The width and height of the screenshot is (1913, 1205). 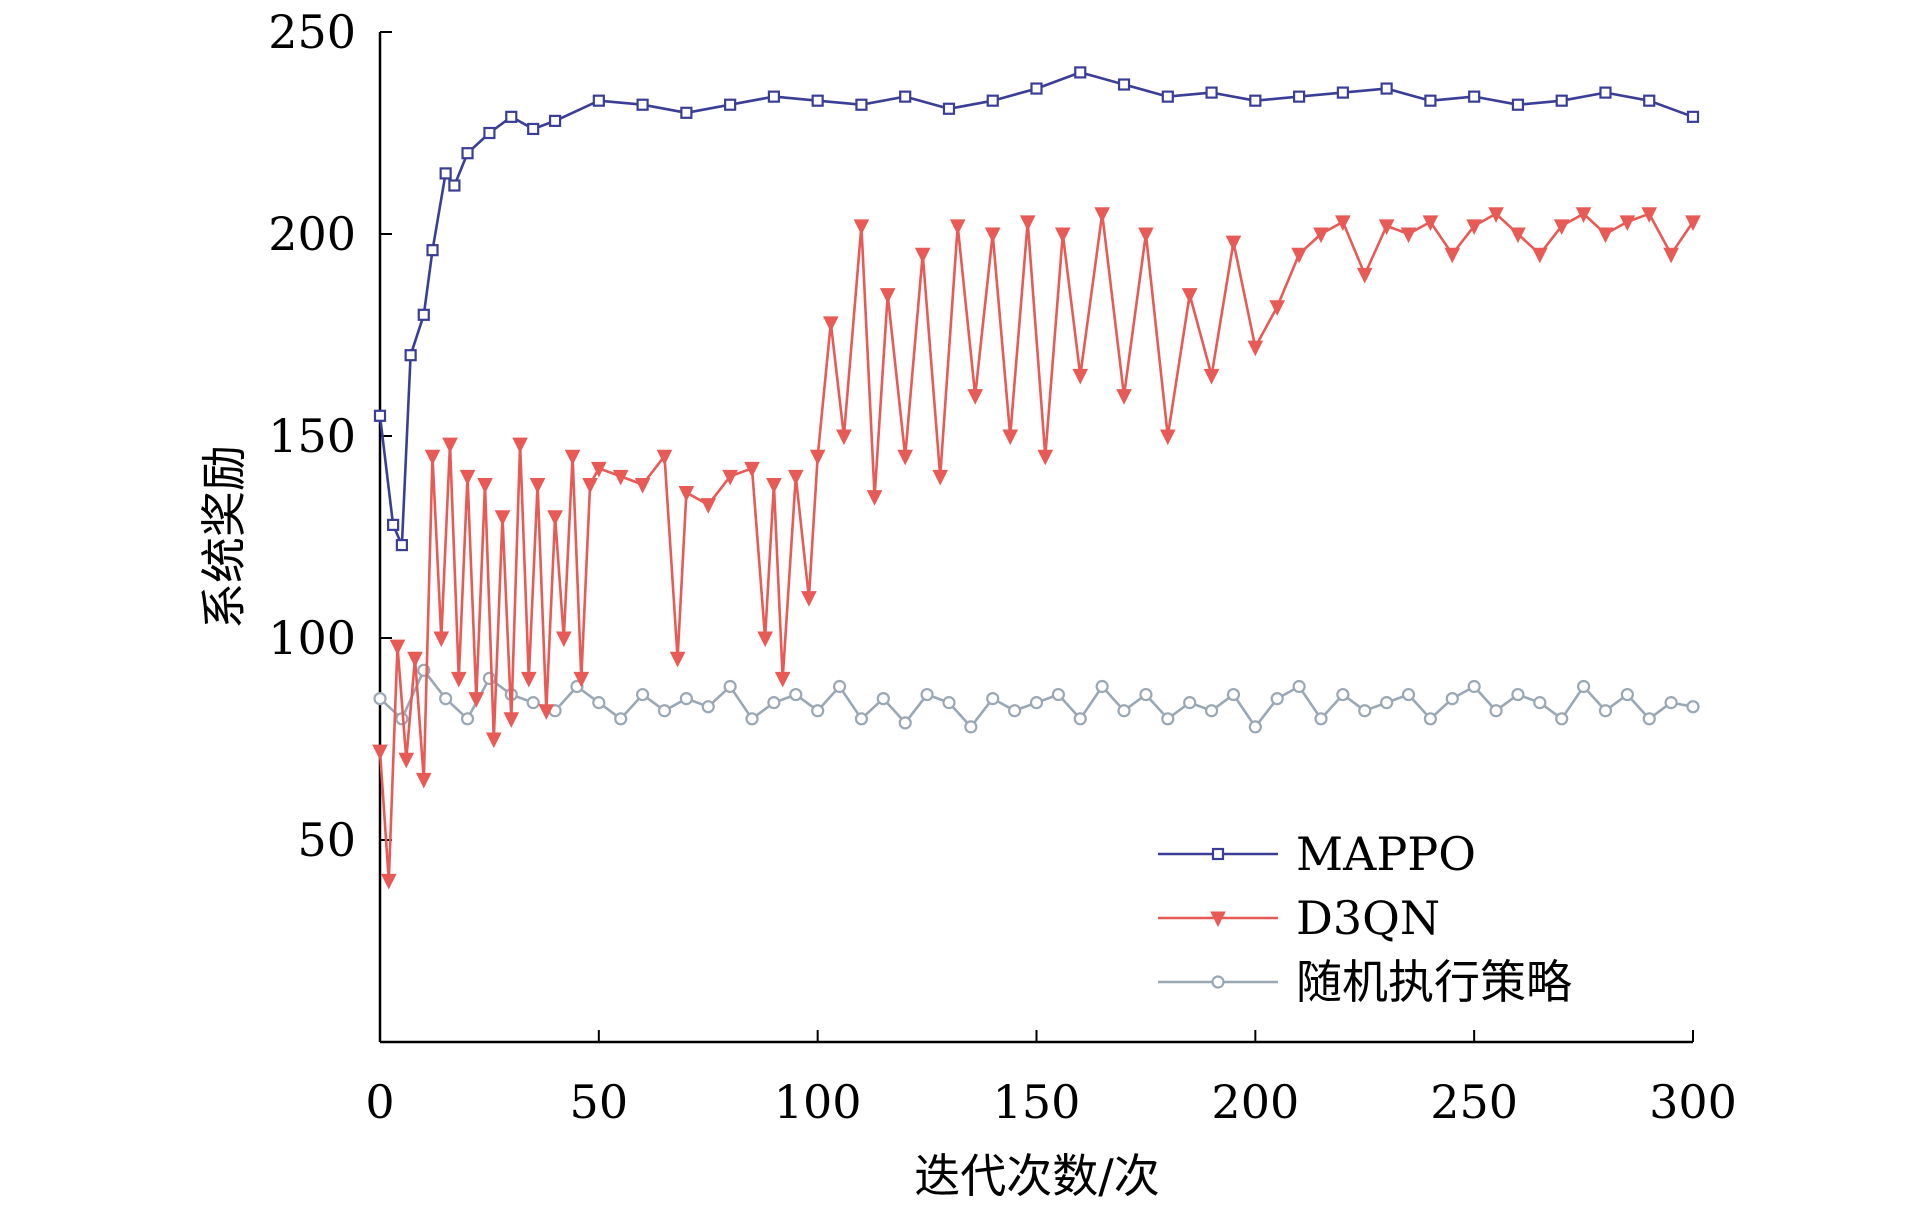 What do you see at coordinates (1299, 918) in the screenshot?
I see `legend-item: D3QN` at bounding box center [1299, 918].